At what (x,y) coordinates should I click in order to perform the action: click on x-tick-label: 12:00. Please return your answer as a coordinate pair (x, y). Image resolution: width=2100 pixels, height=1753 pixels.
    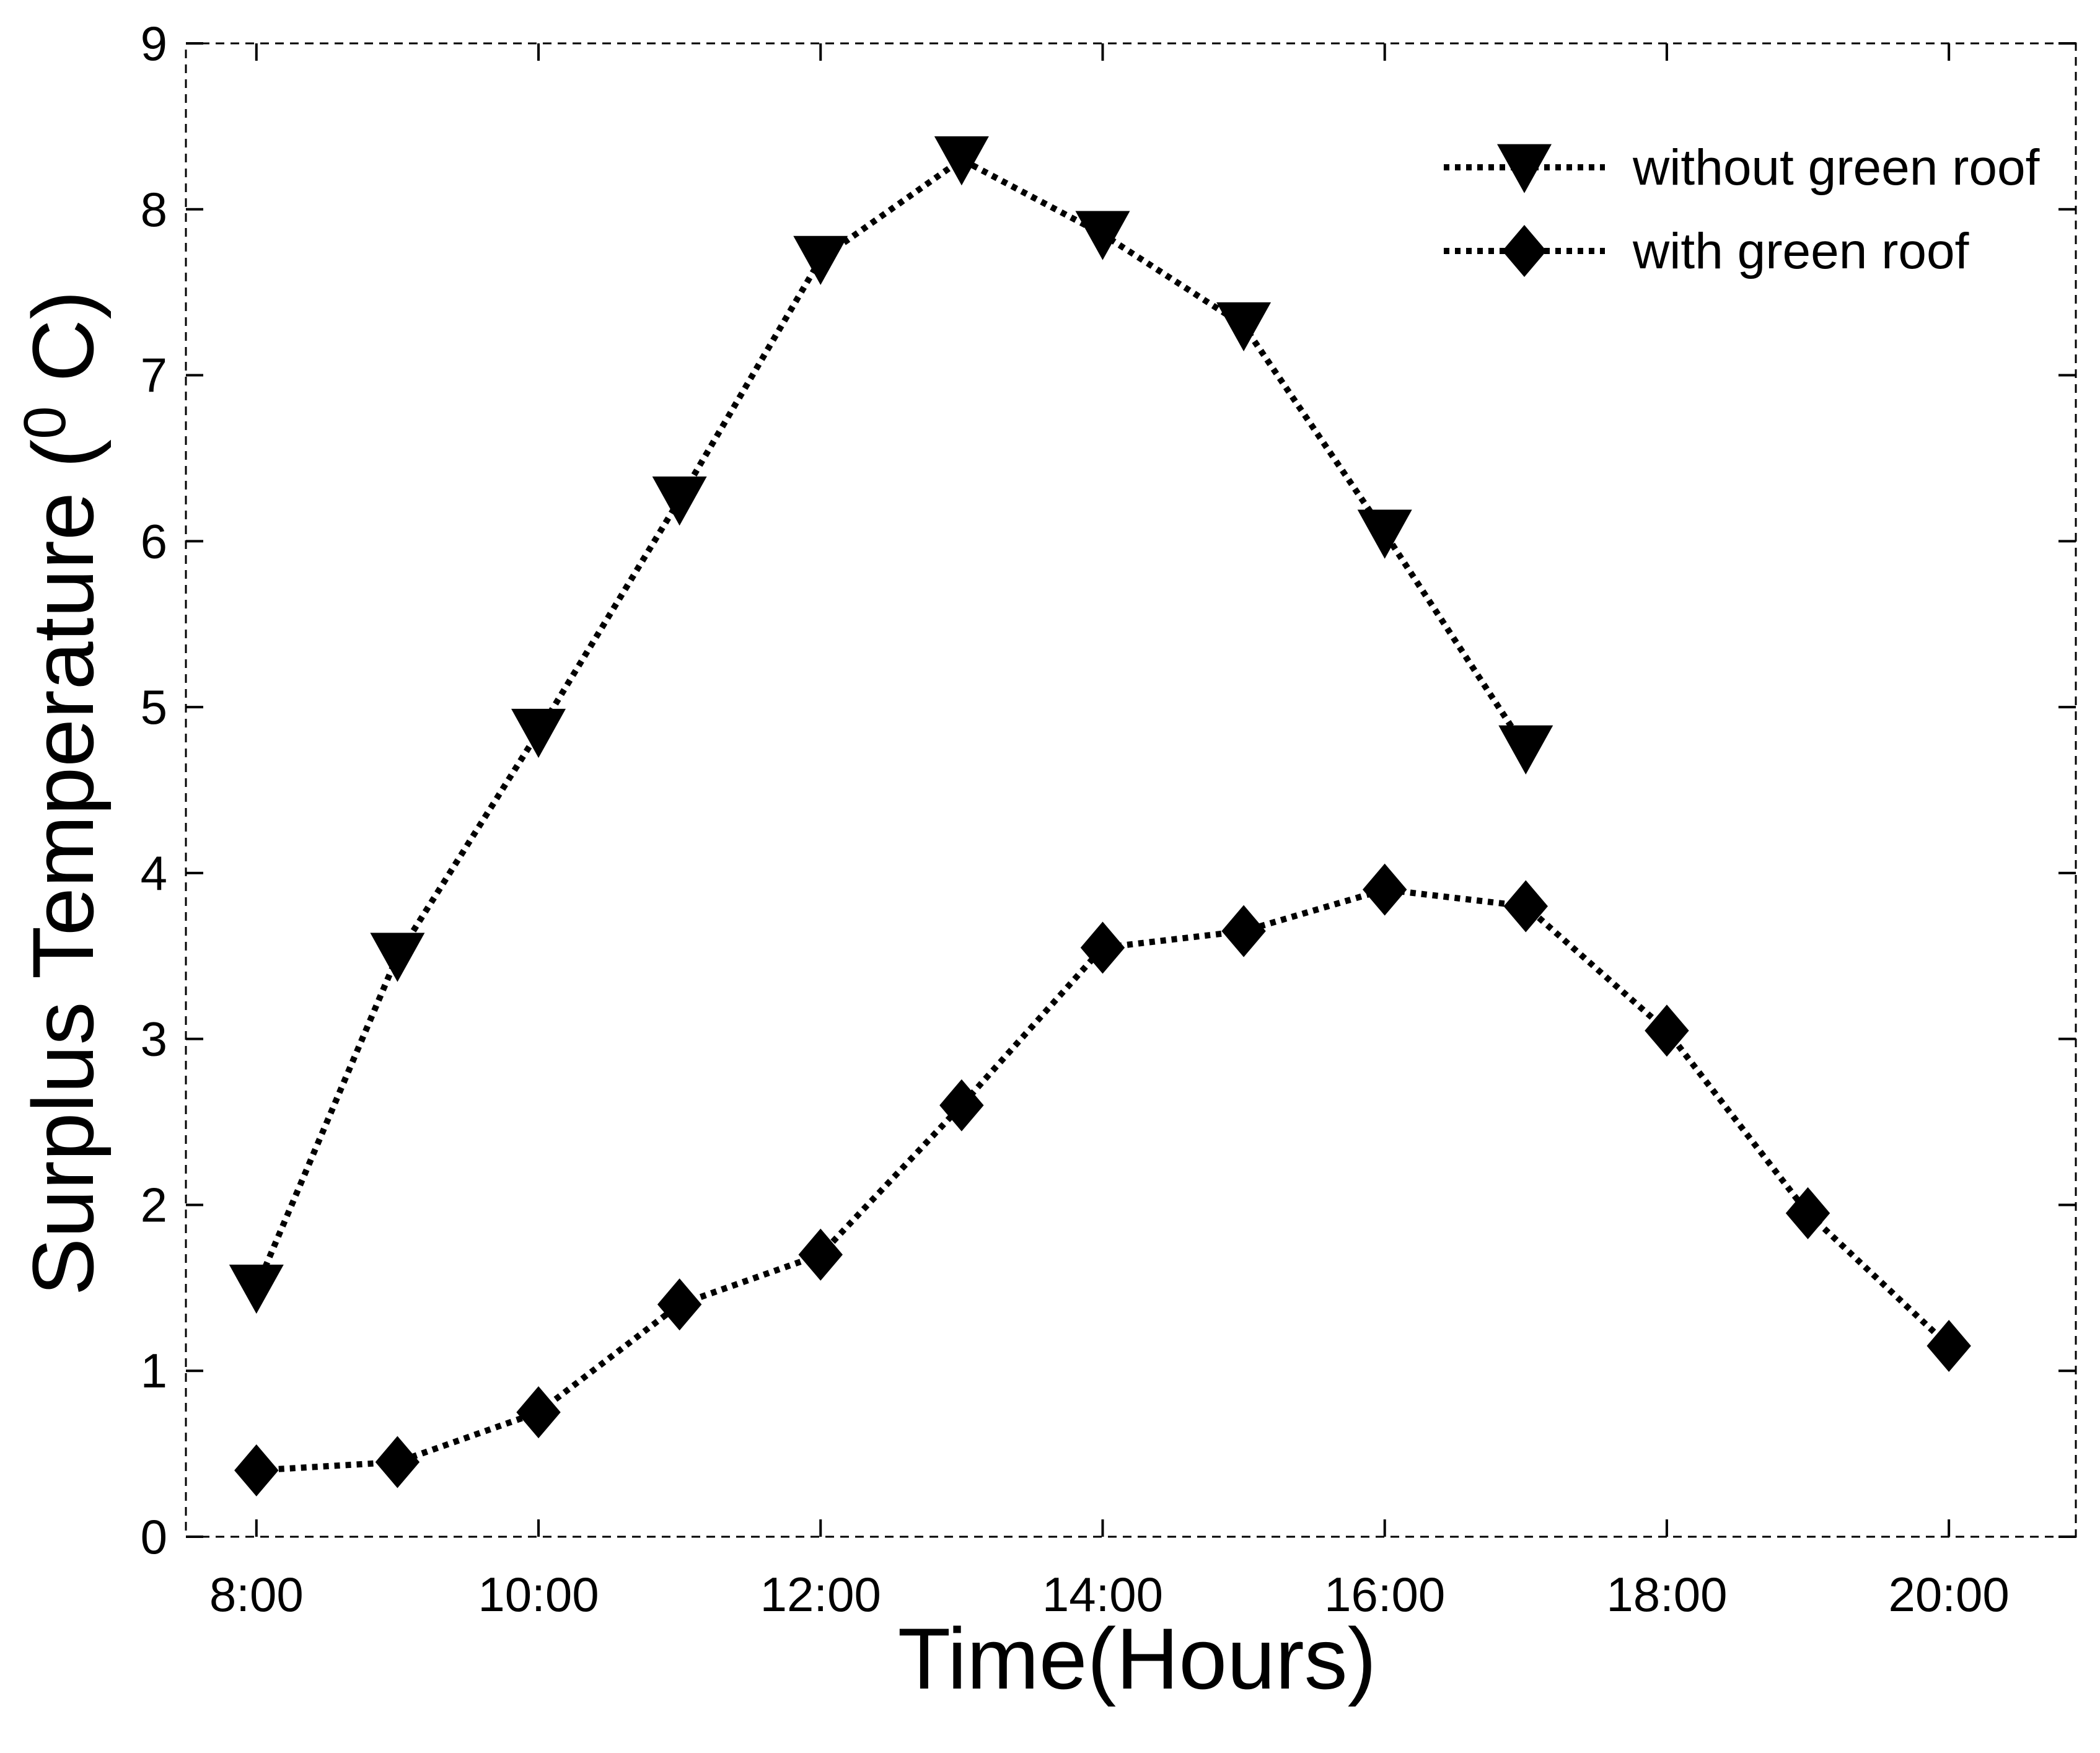
    Looking at the image, I should click on (820, 1595).